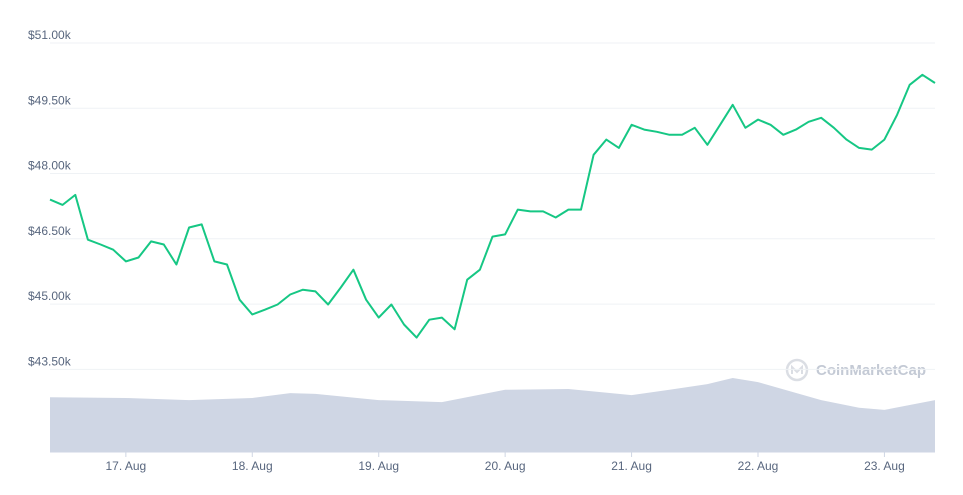 This screenshot has height=495, width=963. I want to click on x-tick-label: 19. Aug, so click(378, 466).